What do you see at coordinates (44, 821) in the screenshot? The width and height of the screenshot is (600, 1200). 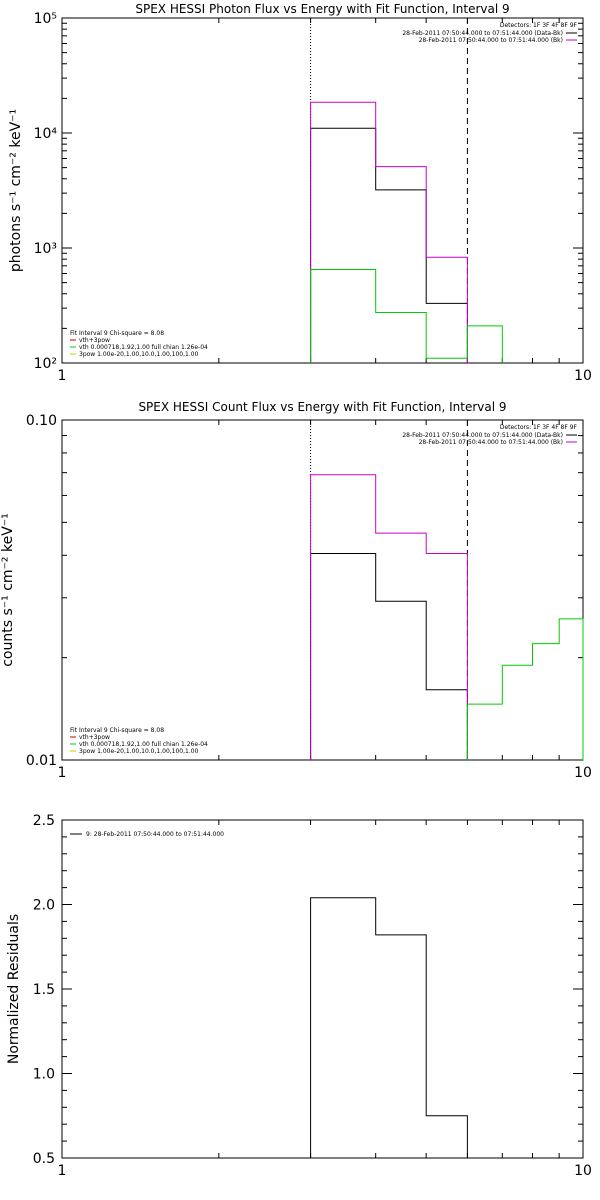 I see `y-tick-label: 2.5` at bounding box center [44, 821].